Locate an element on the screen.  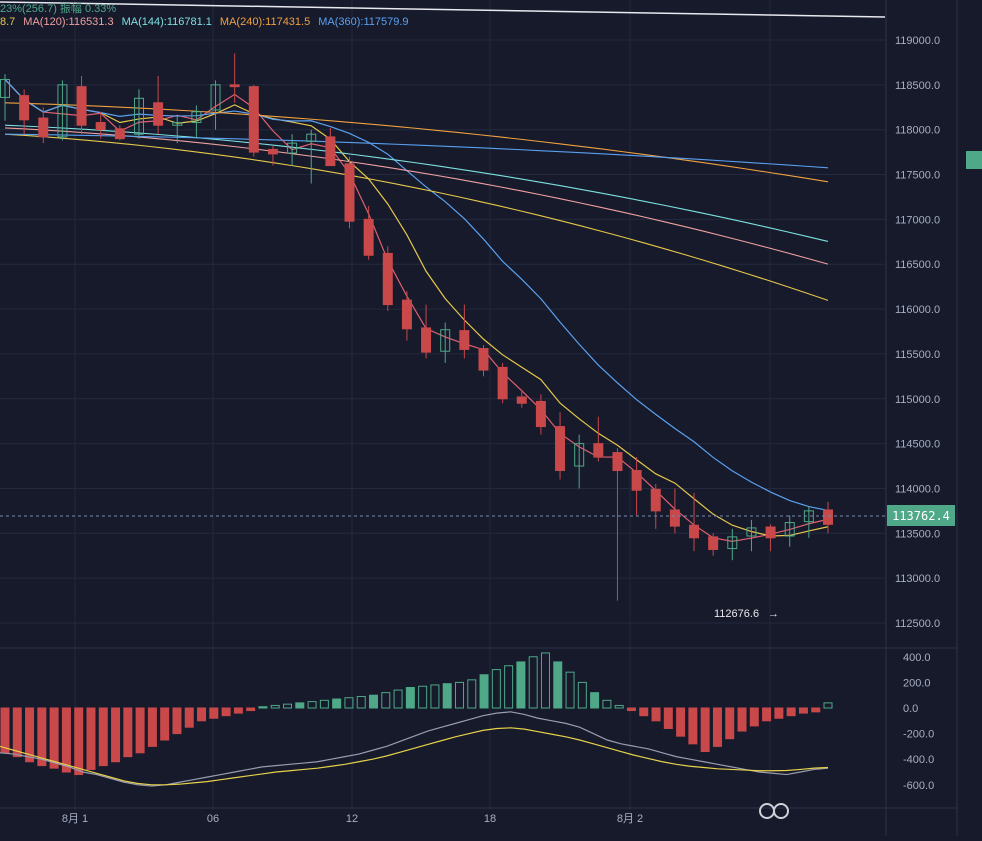
macd-tick-label: 0.0 is located at coordinates (910, 709).